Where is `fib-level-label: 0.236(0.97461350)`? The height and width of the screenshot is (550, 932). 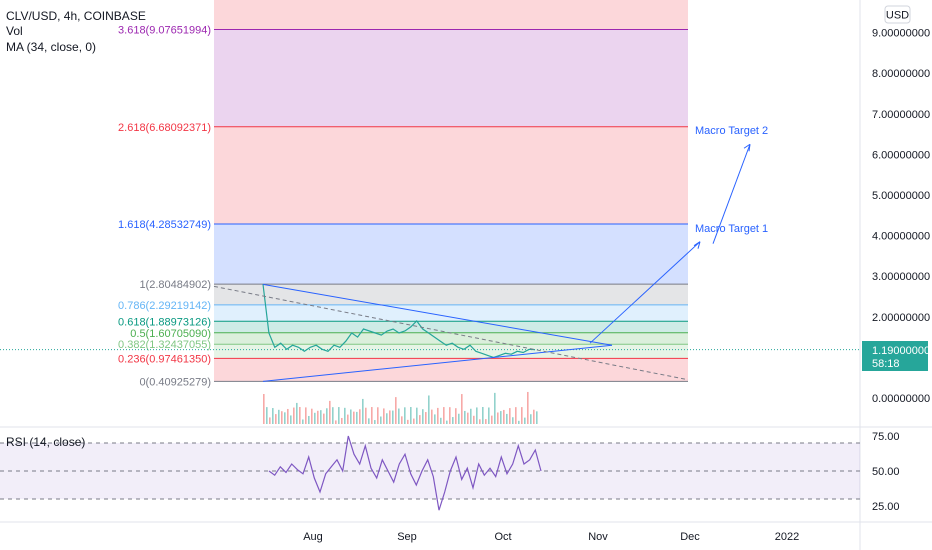 fib-level-label: 0.236(0.97461350) is located at coordinates (164, 359).